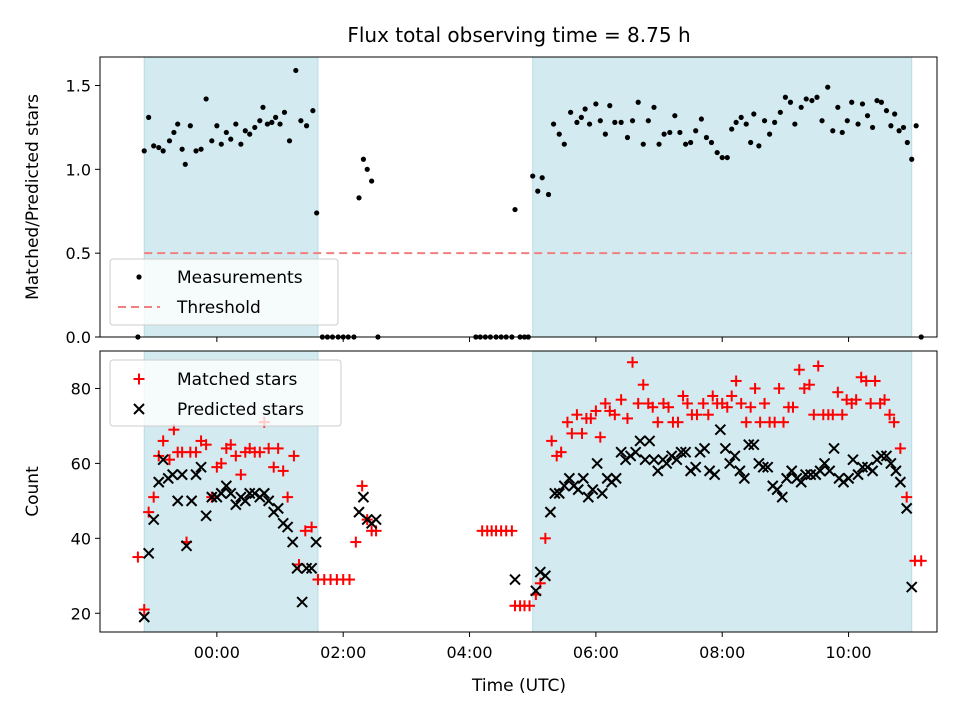 Image resolution: width=960 pixels, height=720 pixels. Describe the element at coordinates (237, 380) in the screenshot. I see `legend-label-matched: Matched stars` at that location.